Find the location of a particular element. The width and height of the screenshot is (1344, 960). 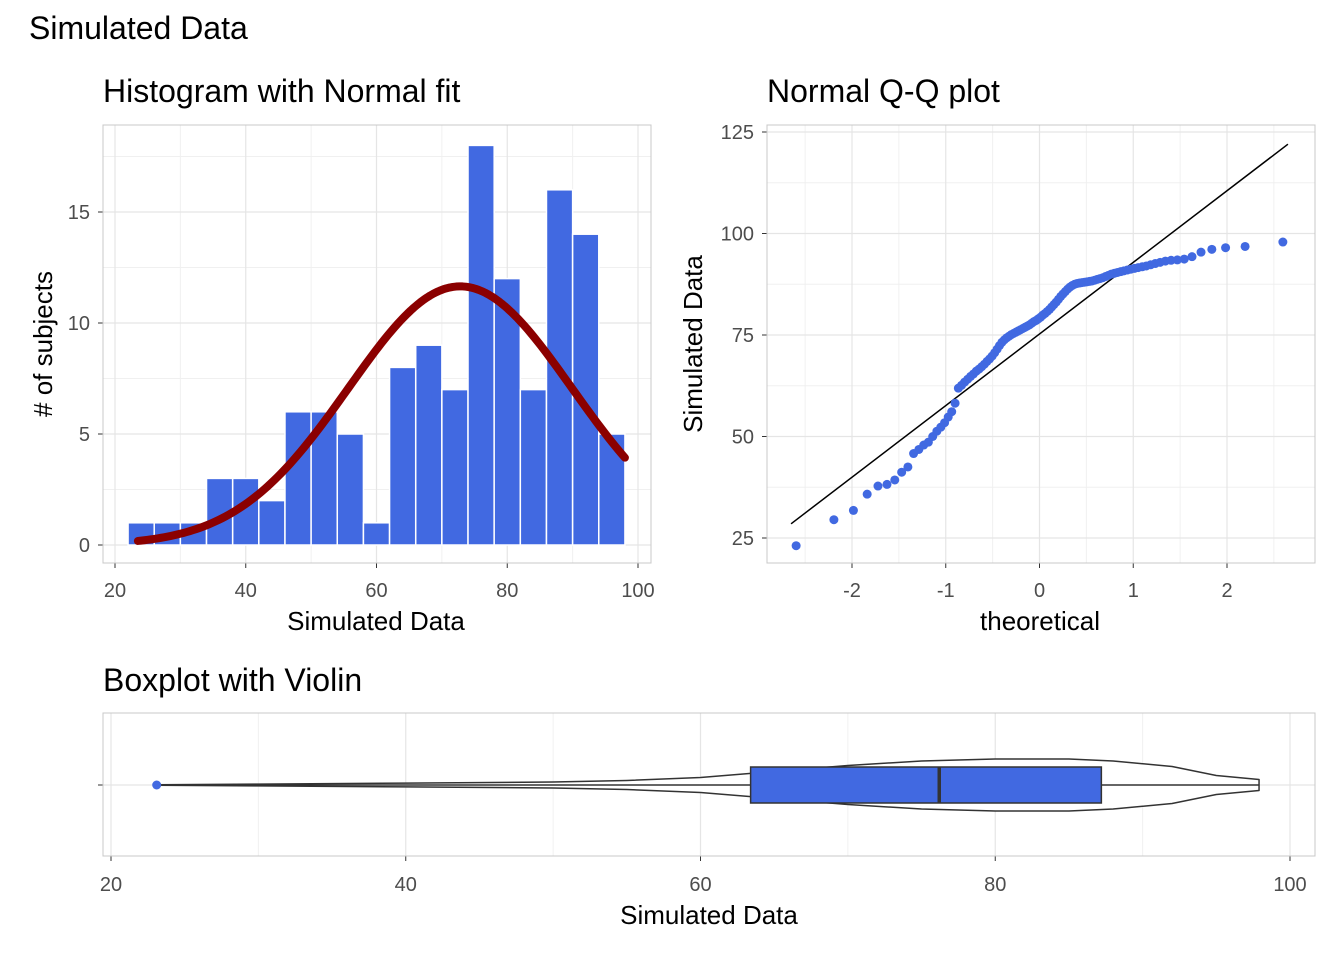

histogram-y-tick-label: 15 is located at coordinates (79, 213).